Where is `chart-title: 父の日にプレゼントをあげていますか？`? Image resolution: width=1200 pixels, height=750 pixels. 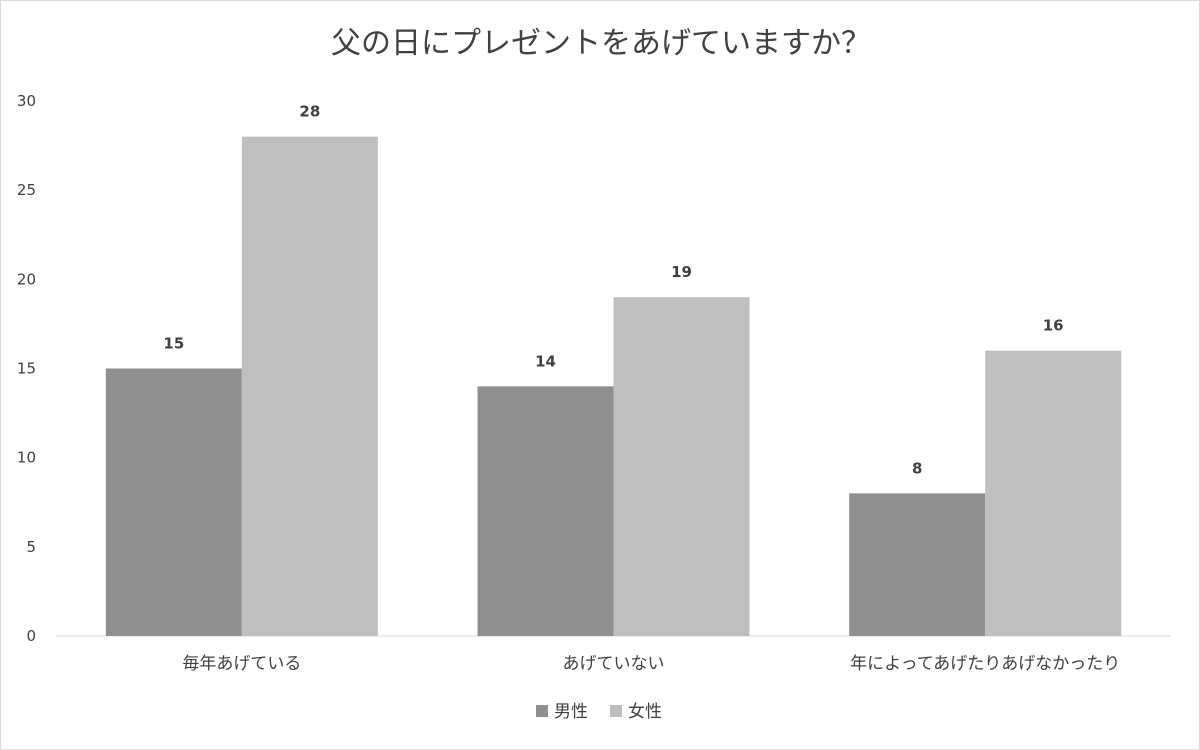
chart-title: 父の日にプレゼントをあげていますか？ is located at coordinates (601, 43).